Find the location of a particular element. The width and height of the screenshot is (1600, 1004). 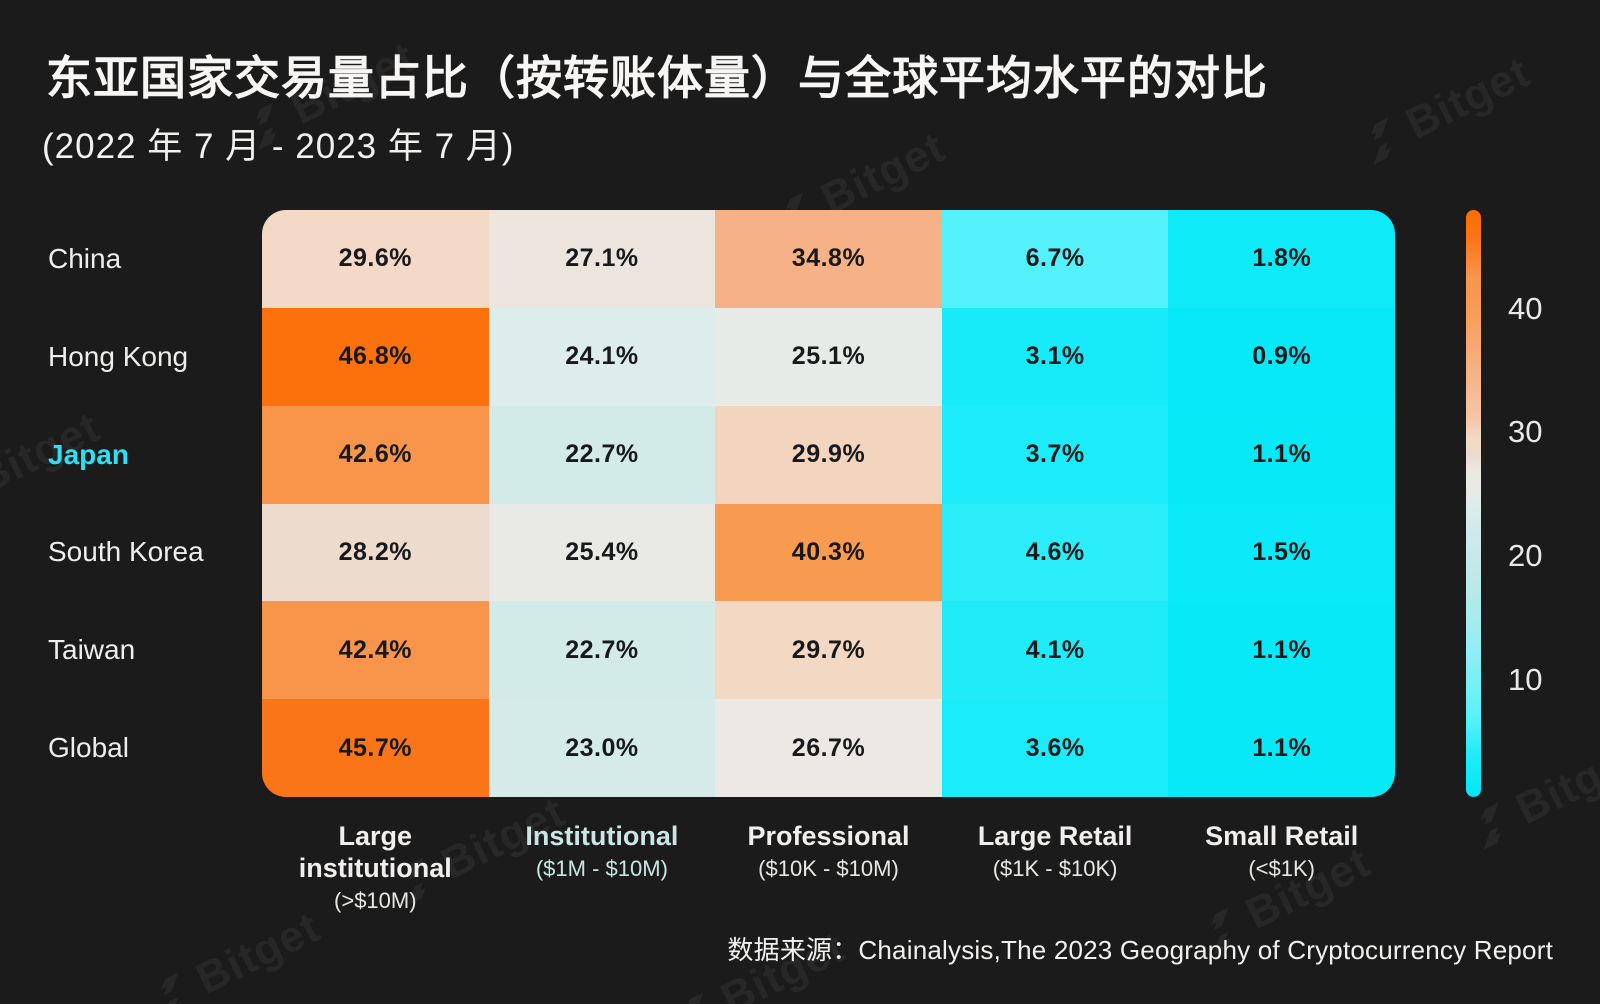

column-header-professional: Professional ($10K - $10M) is located at coordinates (828, 868).